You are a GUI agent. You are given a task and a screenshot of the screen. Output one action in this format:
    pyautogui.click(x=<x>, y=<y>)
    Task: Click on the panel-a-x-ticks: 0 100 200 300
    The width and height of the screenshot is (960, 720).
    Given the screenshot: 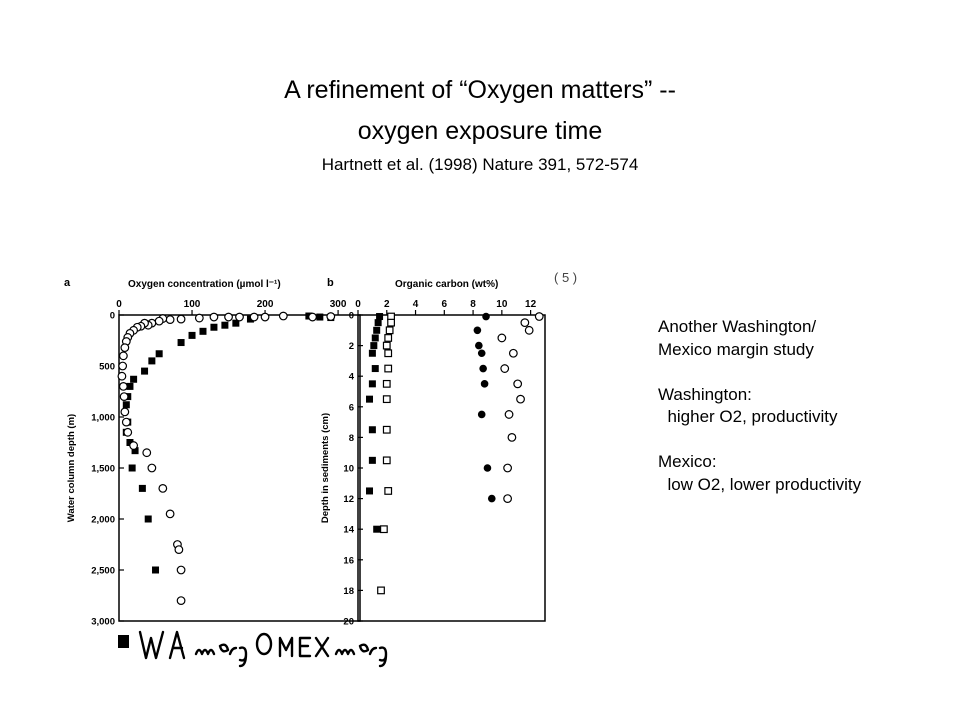 What is the action you would take?
    pyautogui.click(x=231, y=307)
    